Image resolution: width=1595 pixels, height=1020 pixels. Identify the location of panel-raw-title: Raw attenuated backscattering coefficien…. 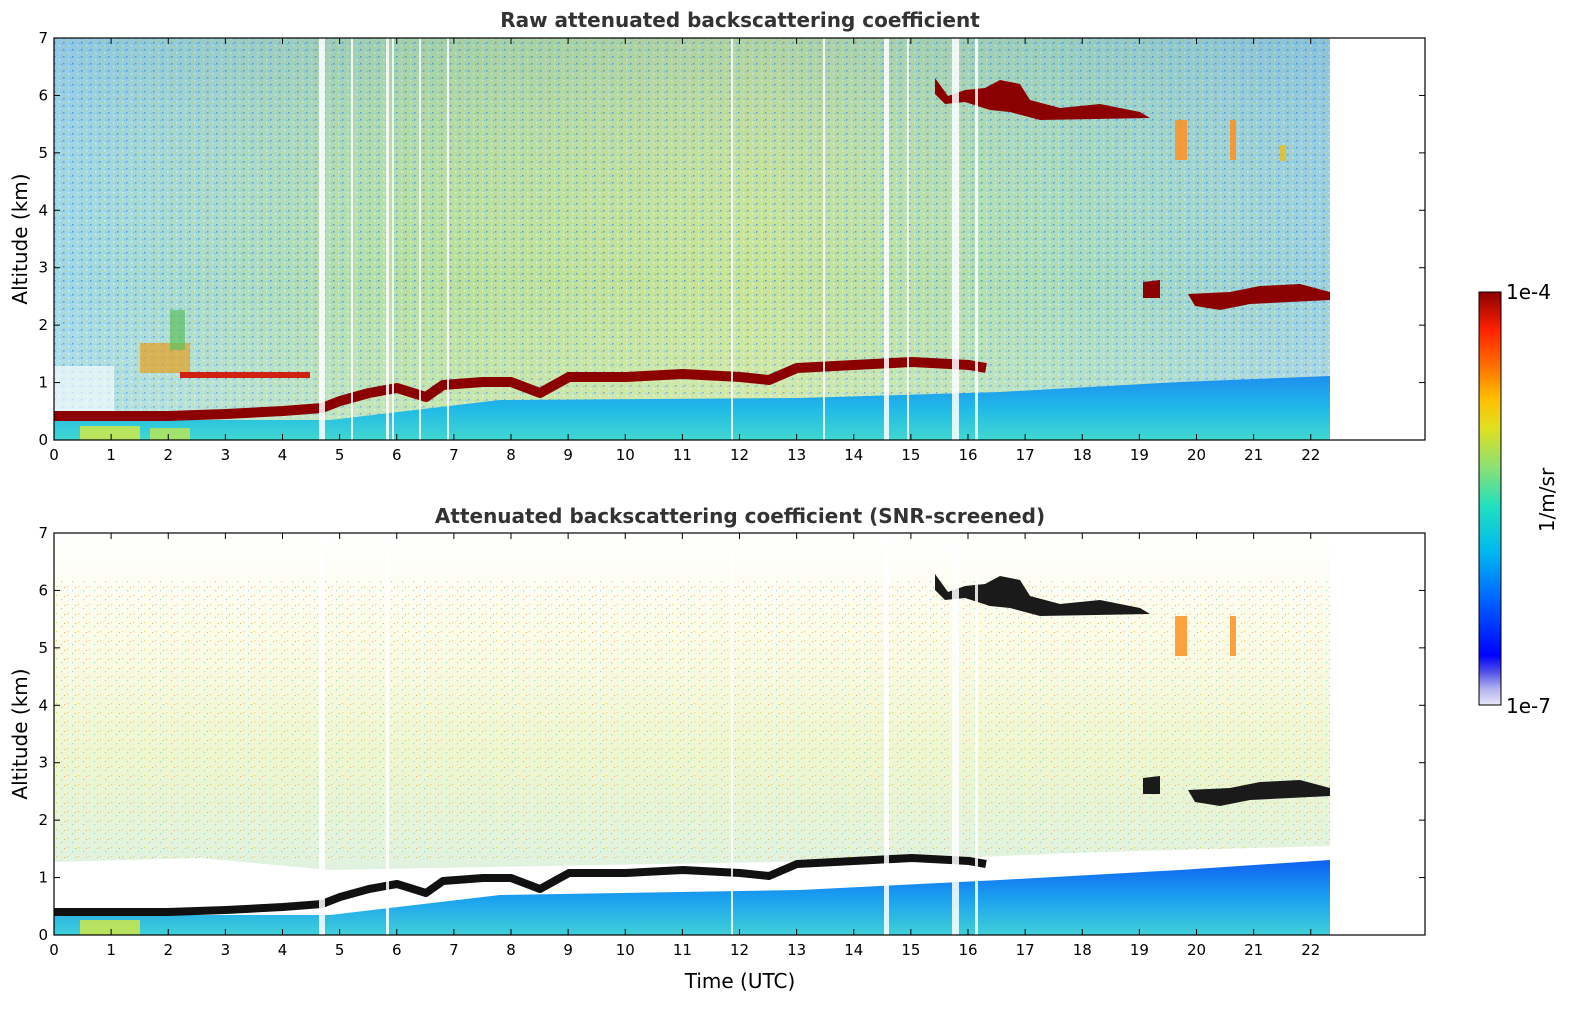
(740, 20).